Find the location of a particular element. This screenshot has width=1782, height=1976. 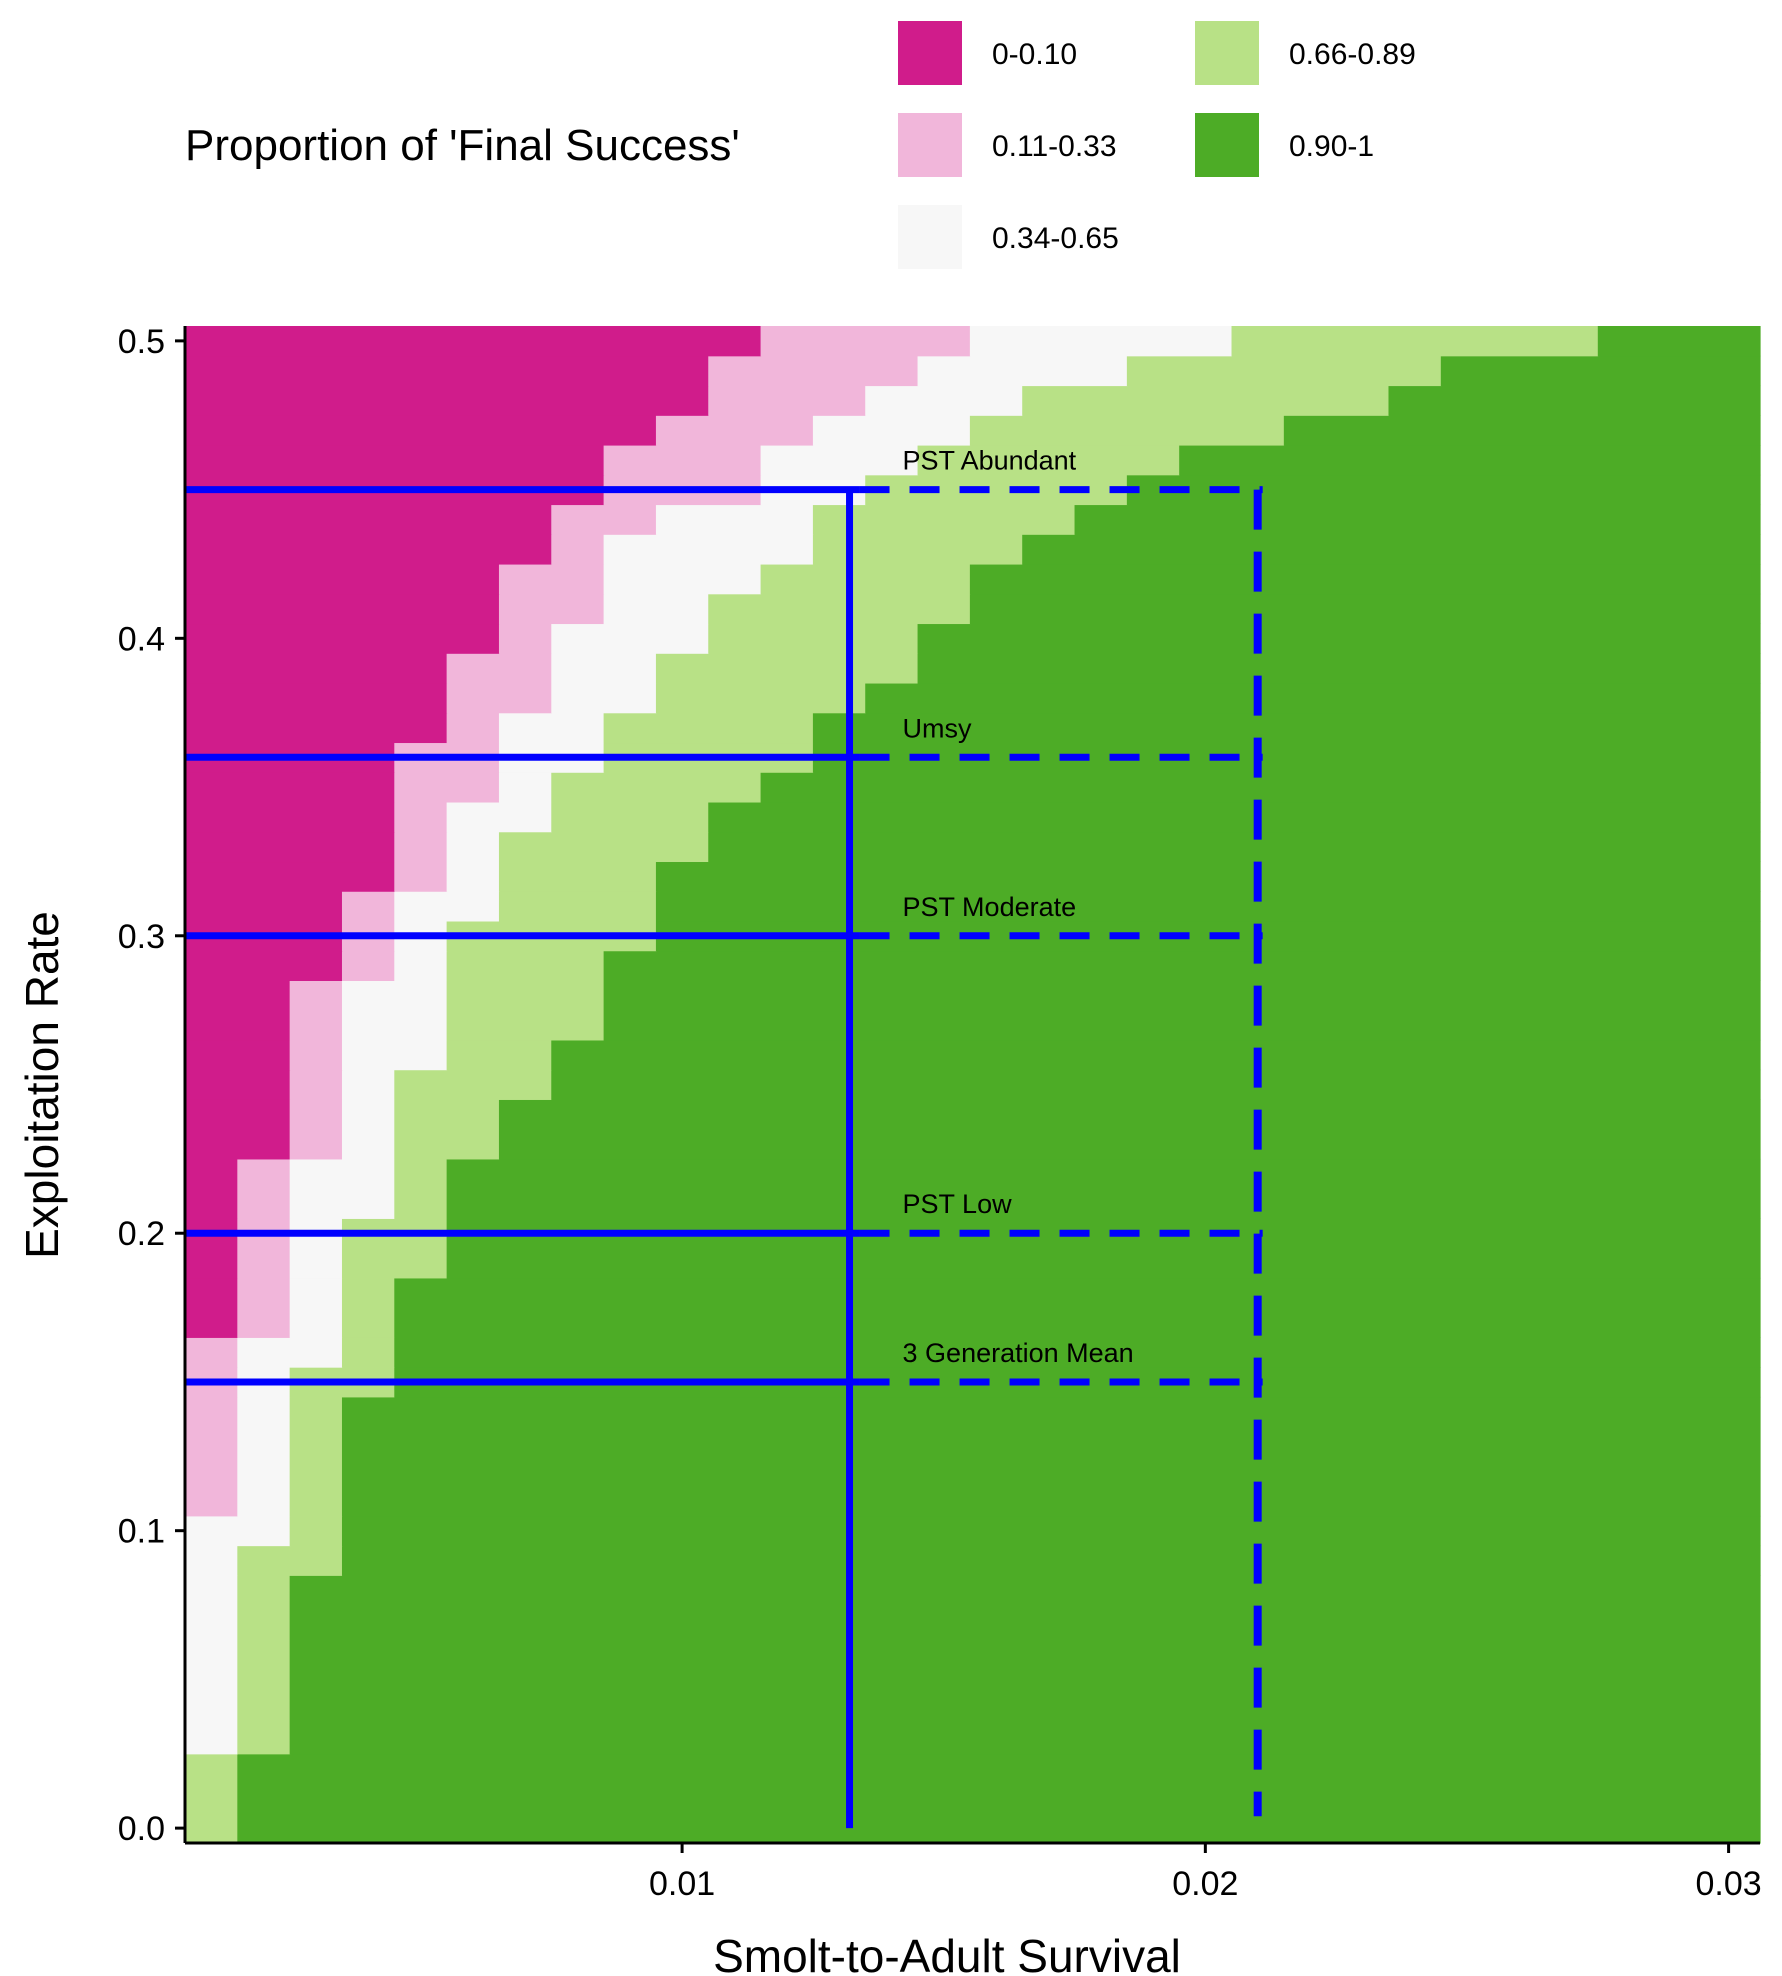

y-tick-label: 0.0 is located at coordinates (141, 1829).